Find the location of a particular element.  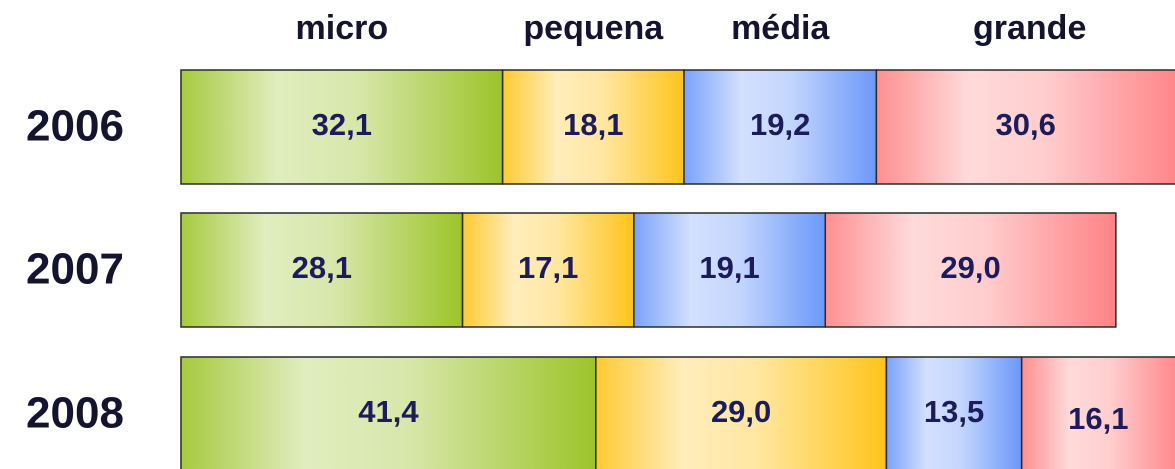

legend-label: micro is located at coordinates (342, 28).